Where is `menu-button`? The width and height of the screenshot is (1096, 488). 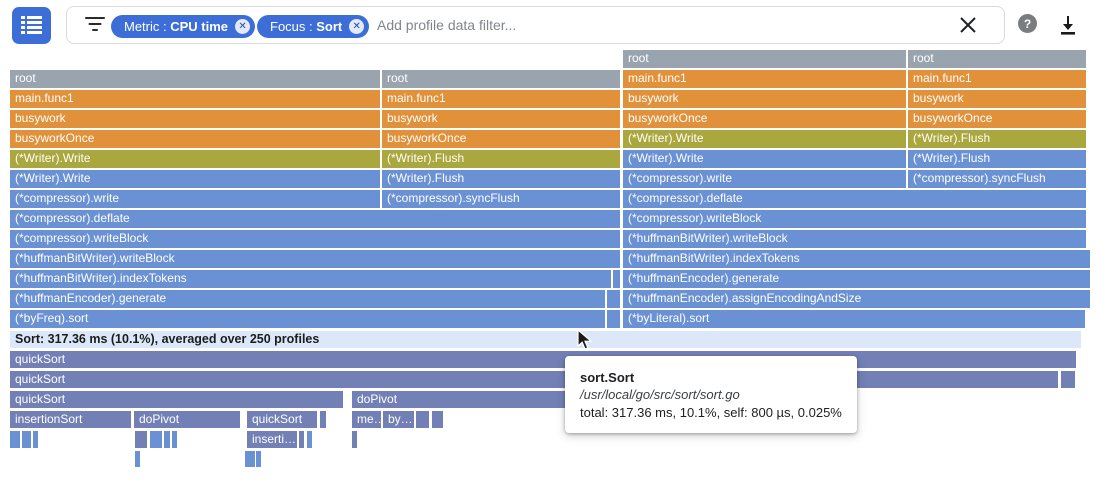 menu-button is located at coordinates (31, 25).